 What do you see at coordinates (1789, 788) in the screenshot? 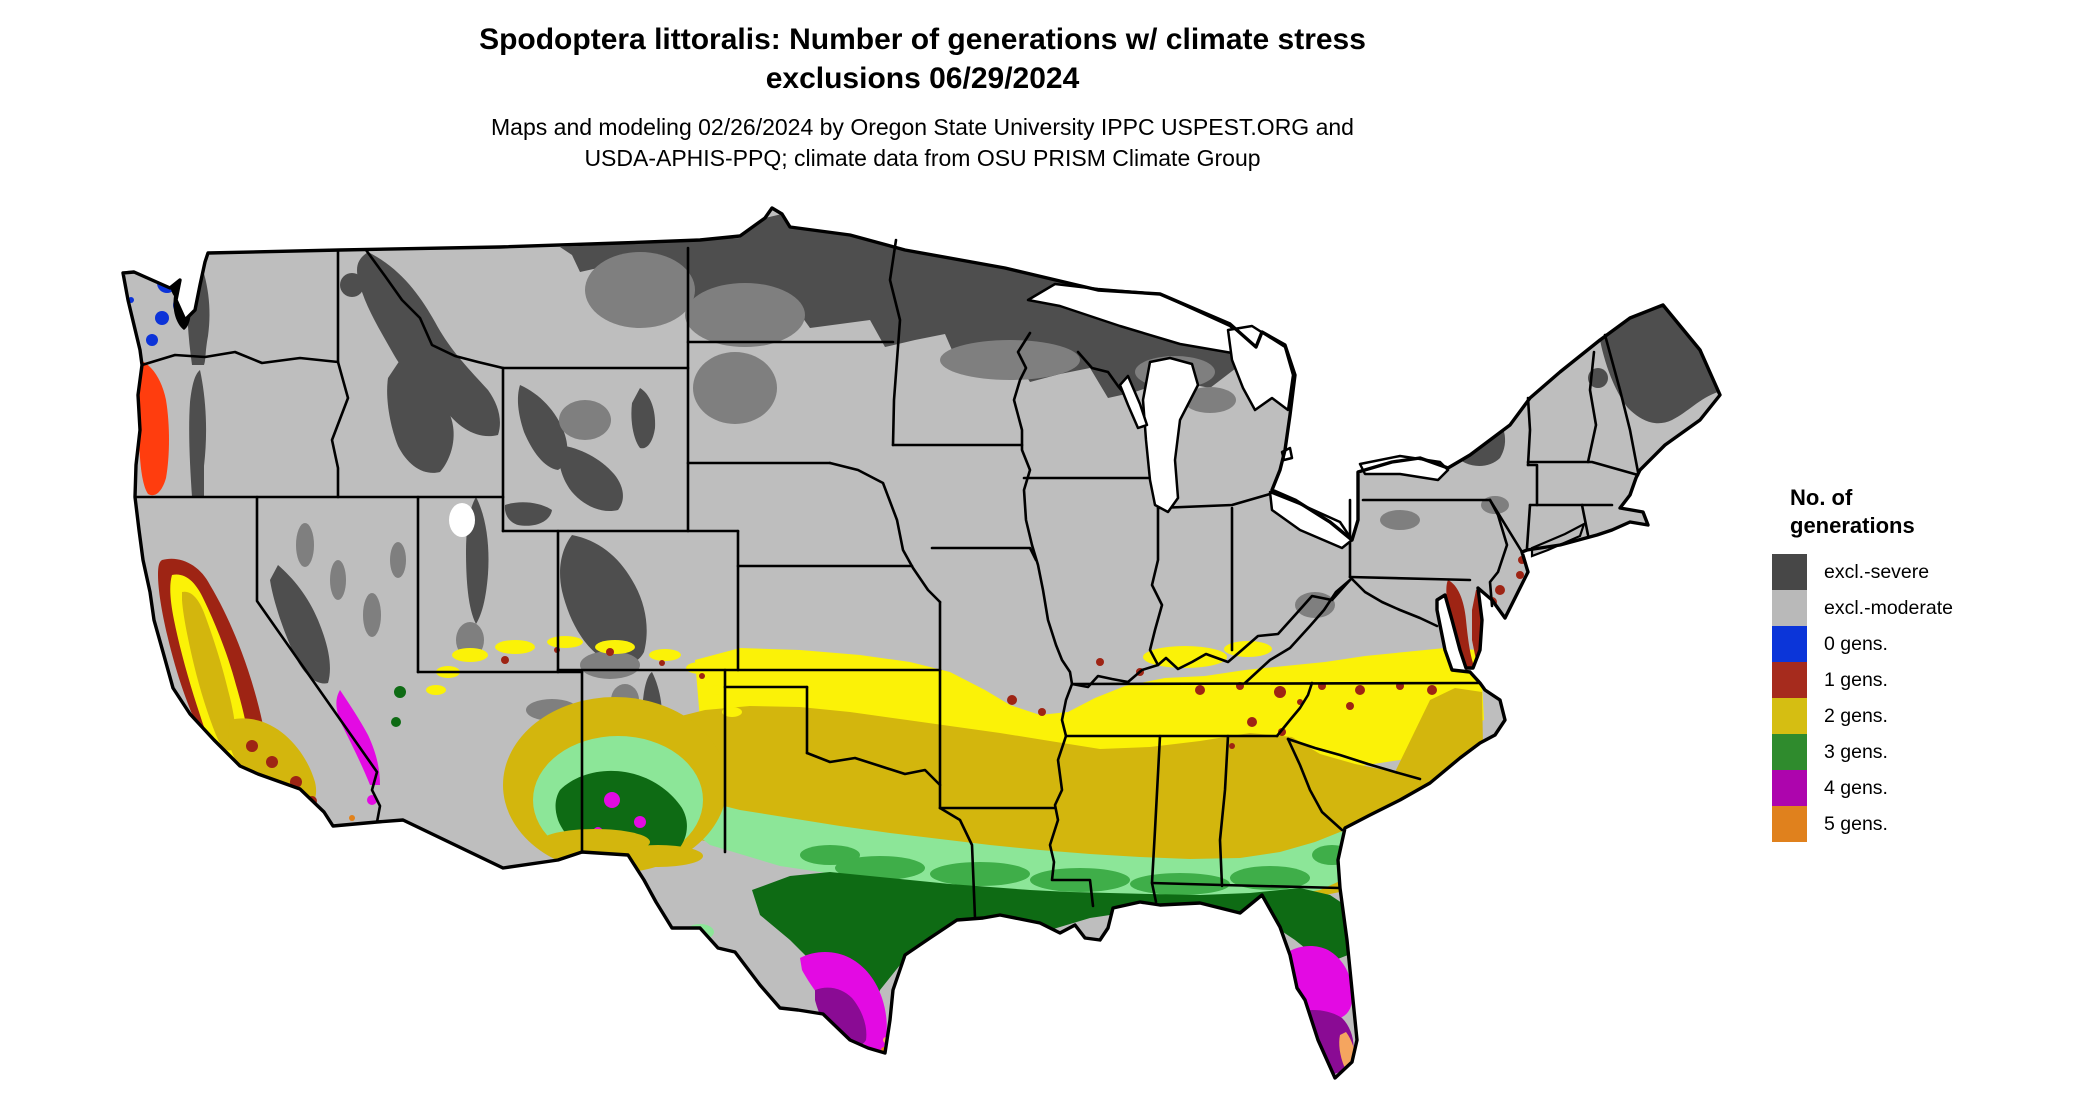
I see `legend-swatch-4-gens` at bounding box center [1789, 788].